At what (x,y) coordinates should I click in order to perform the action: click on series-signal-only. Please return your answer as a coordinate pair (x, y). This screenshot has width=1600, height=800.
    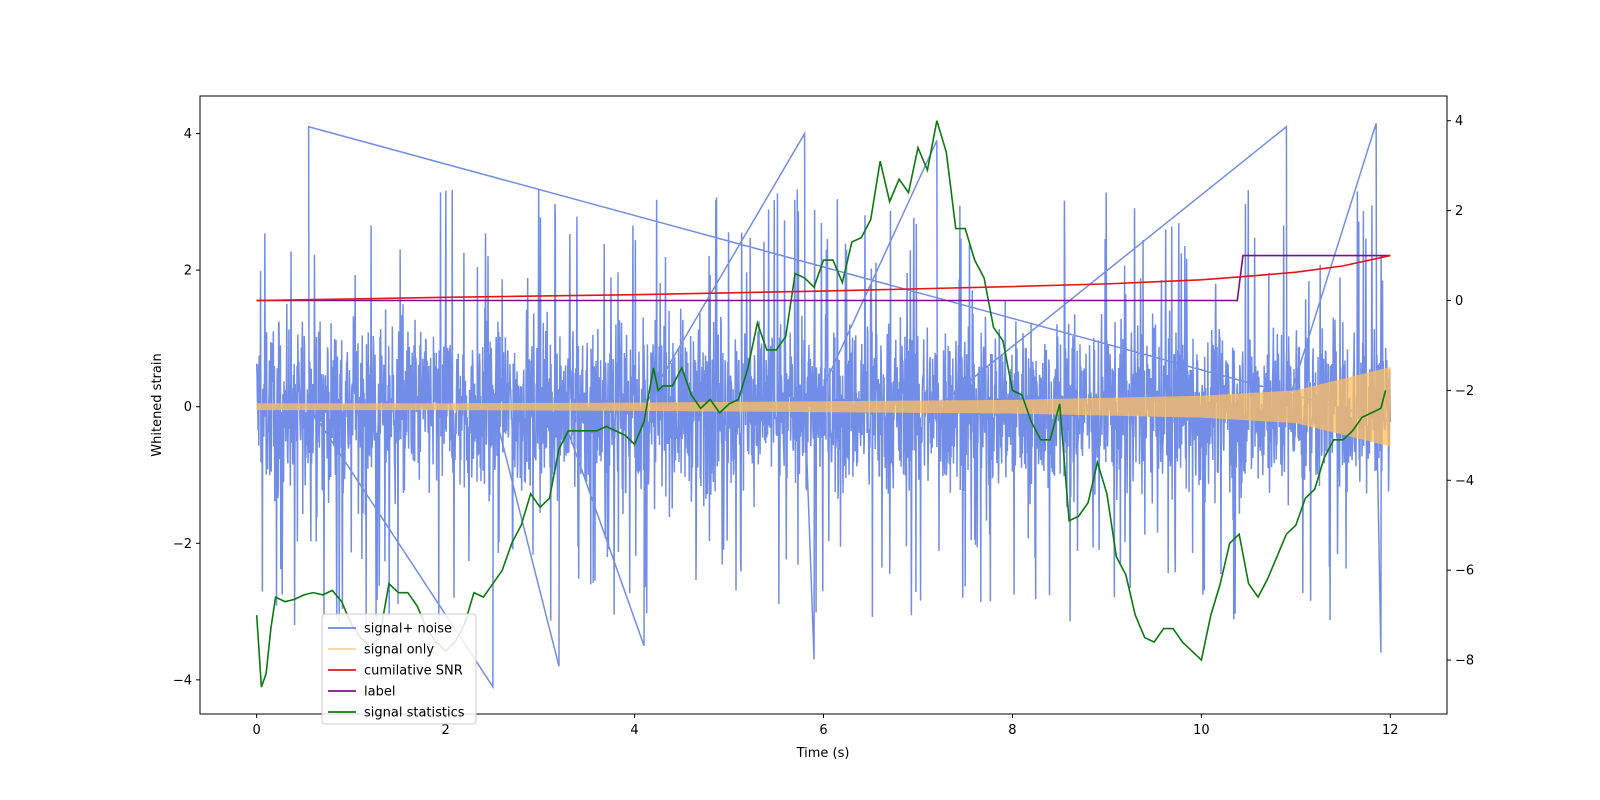
    Looking at the image, I should click on (823, 407).